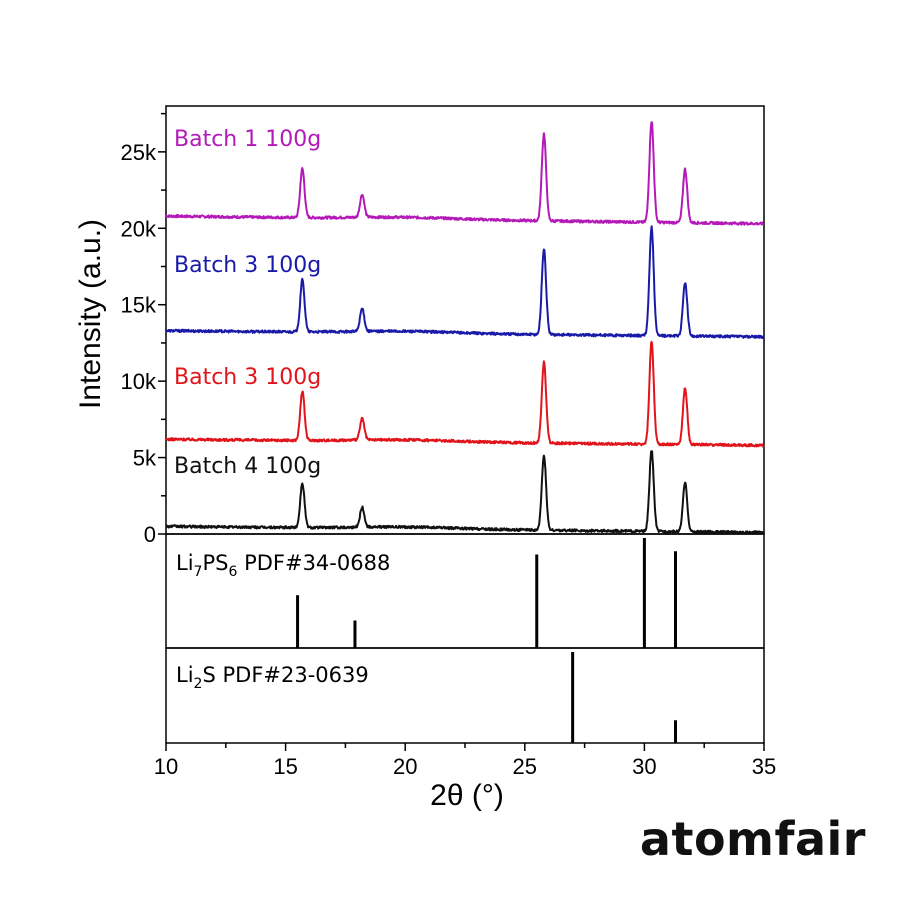 The width and height of the screenshot is (900, 900). What do you see at coordinates (465, 282) in the screenshot?
I see `series-line-batch-3-blue` at bounding box center [465, 282].